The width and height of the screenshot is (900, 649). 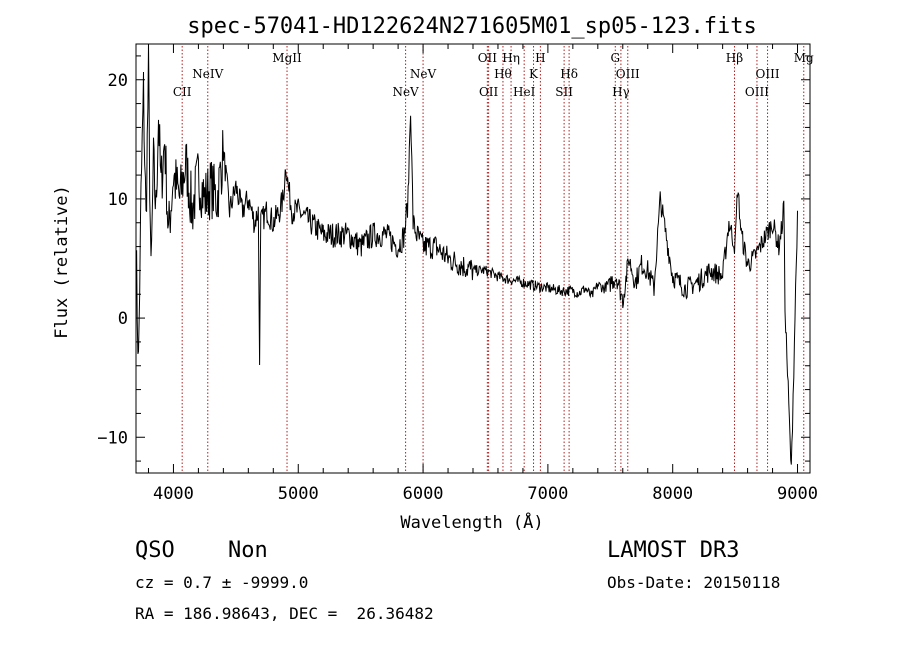 I want to click on line-marker-label: NeIV, so click(x=207, y=74).